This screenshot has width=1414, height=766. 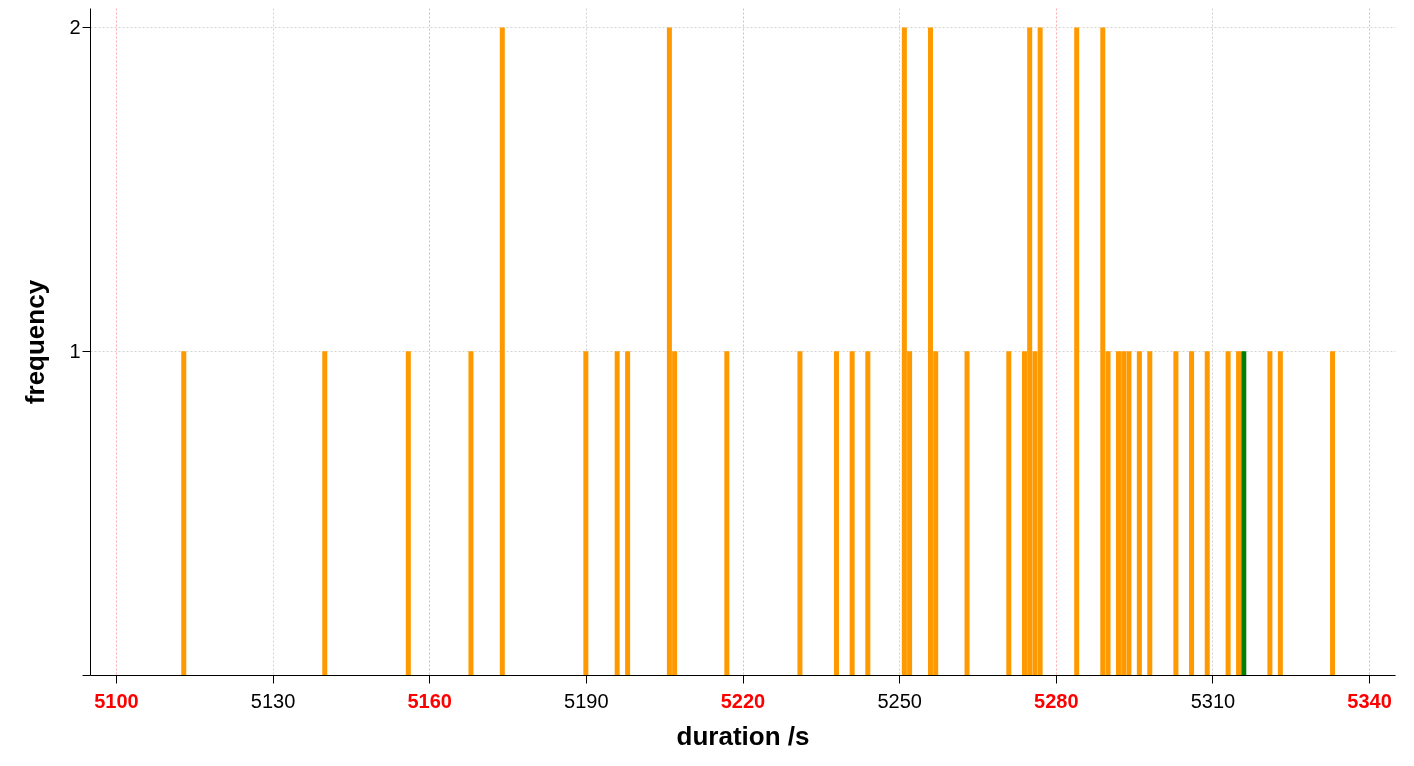 What do you see at coordinates (35, 342) in the screenshot?
I see `y-axis-title: frequency` at bounding box center [35, 342].